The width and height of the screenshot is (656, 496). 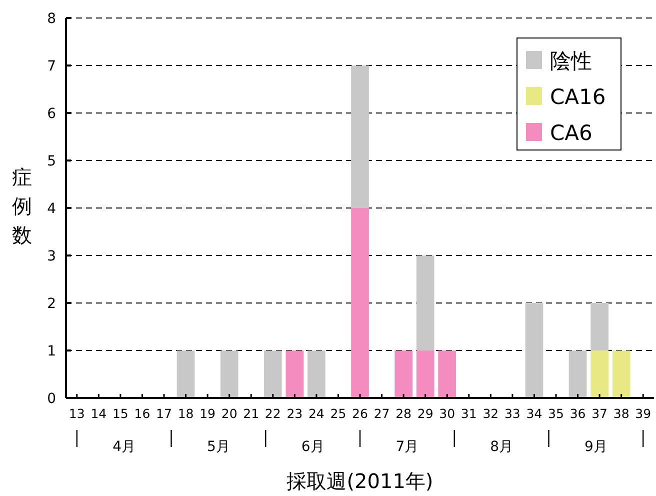 What do you see at coordinates (51, 114) in the screenshot?
I see `y-tick-label: 6` at bounding box center [51, 114].